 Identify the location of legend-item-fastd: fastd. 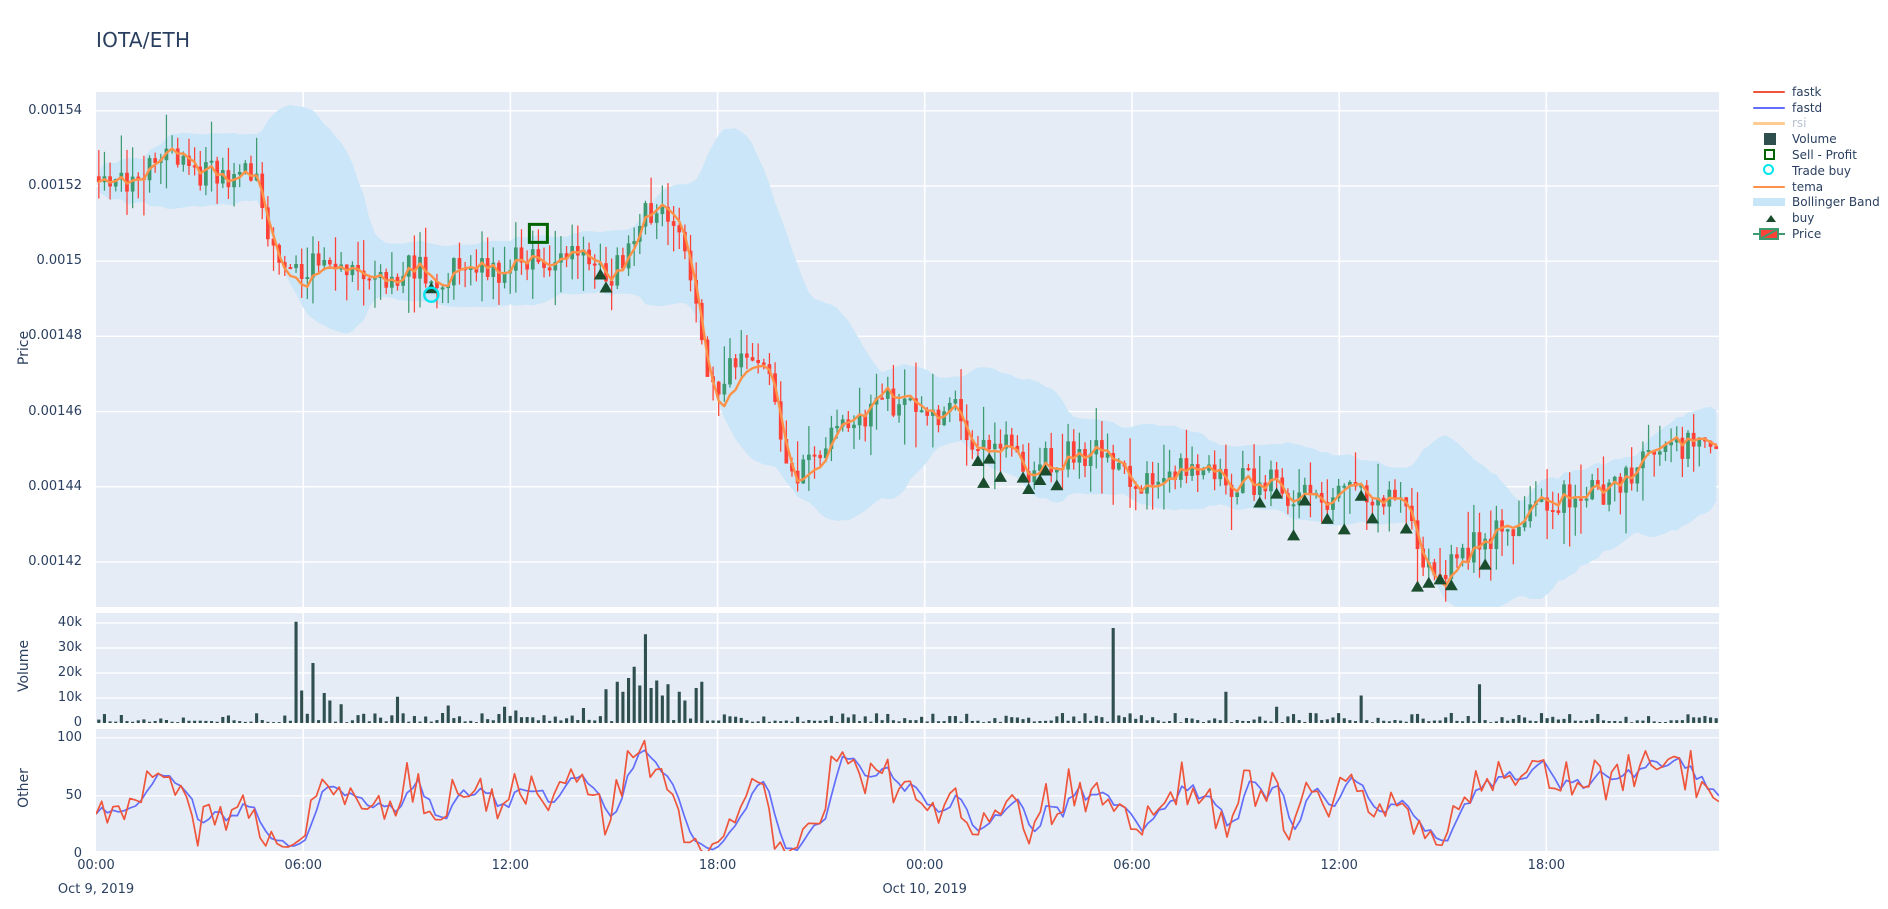
(1820, 108).